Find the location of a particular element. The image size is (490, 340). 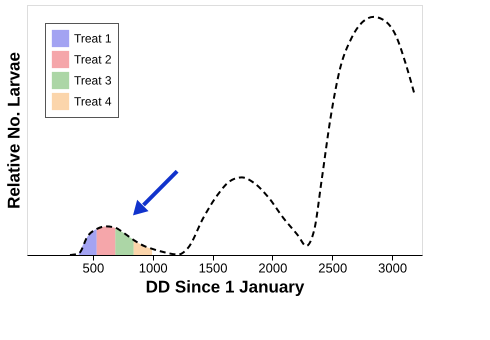

legend-label: Treat 2 is located at coordinates (93, 59).